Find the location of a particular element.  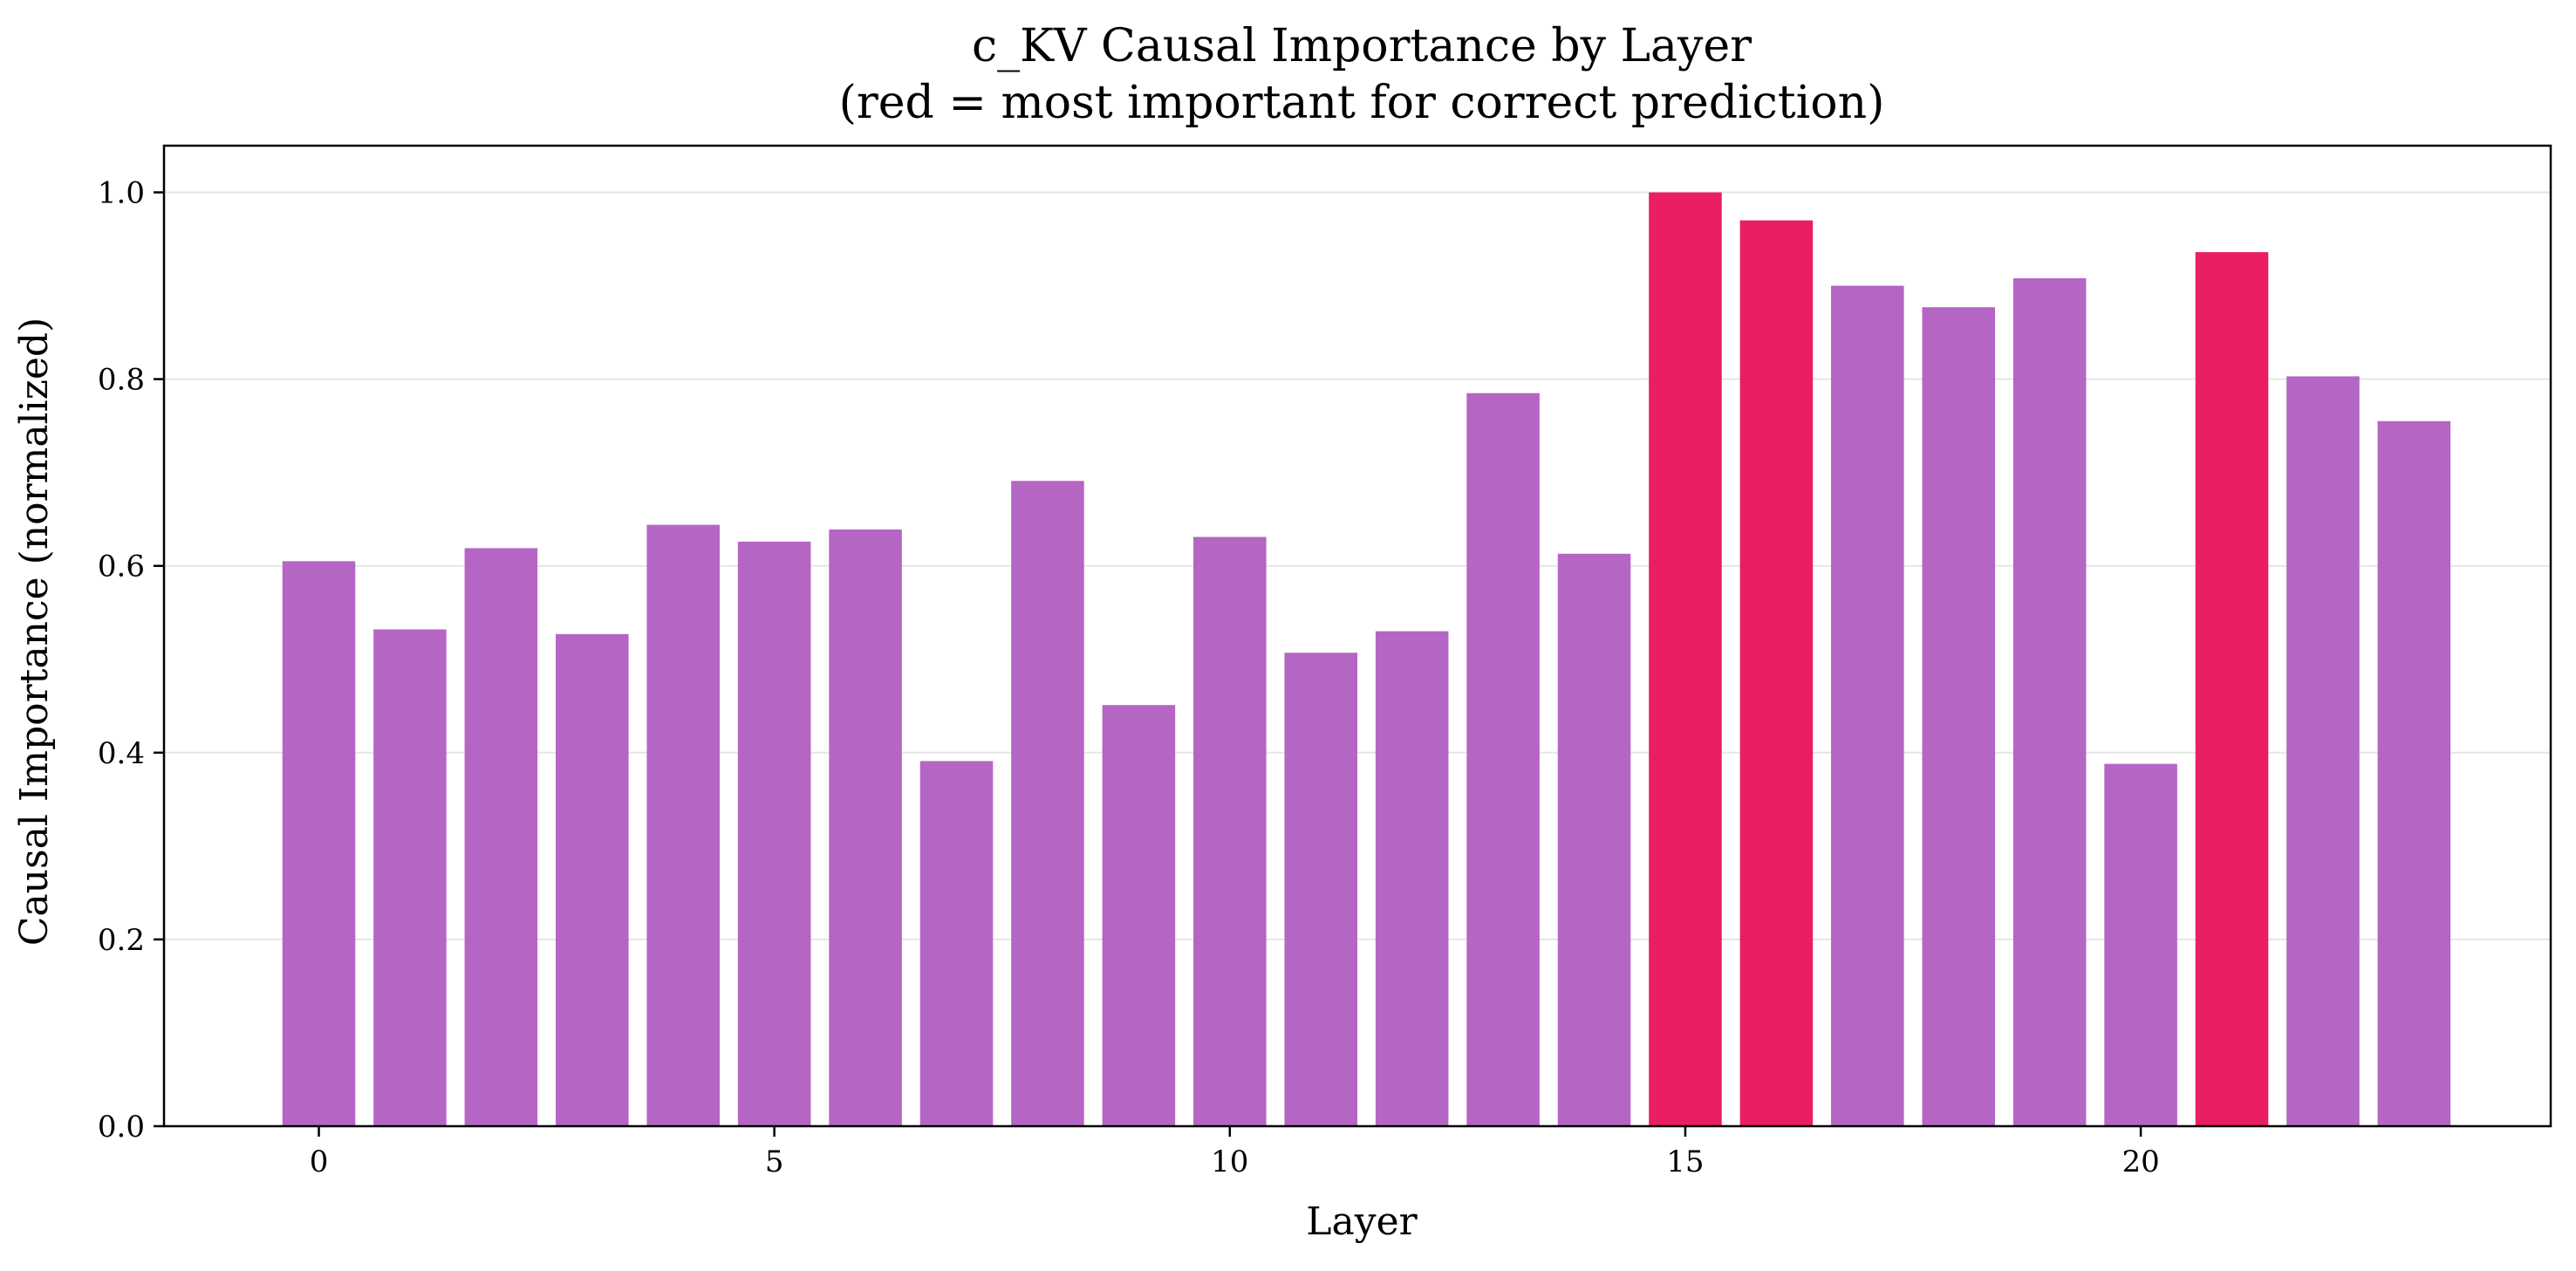

y-tick-label: 0.6 is located at coordinates (122, 567).